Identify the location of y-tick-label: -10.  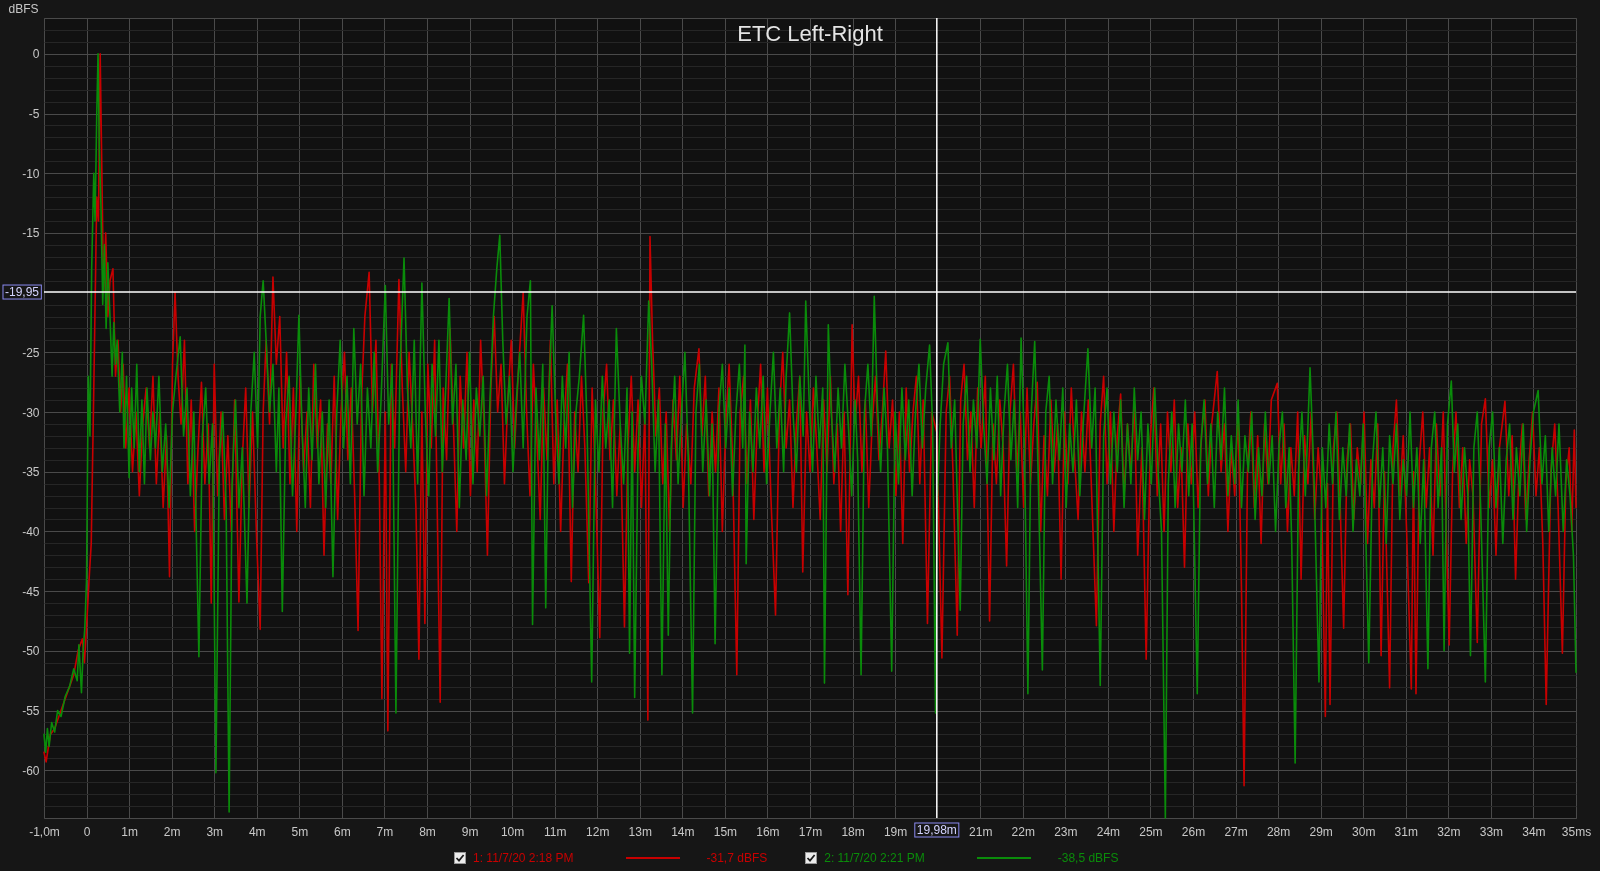
(31, 173).